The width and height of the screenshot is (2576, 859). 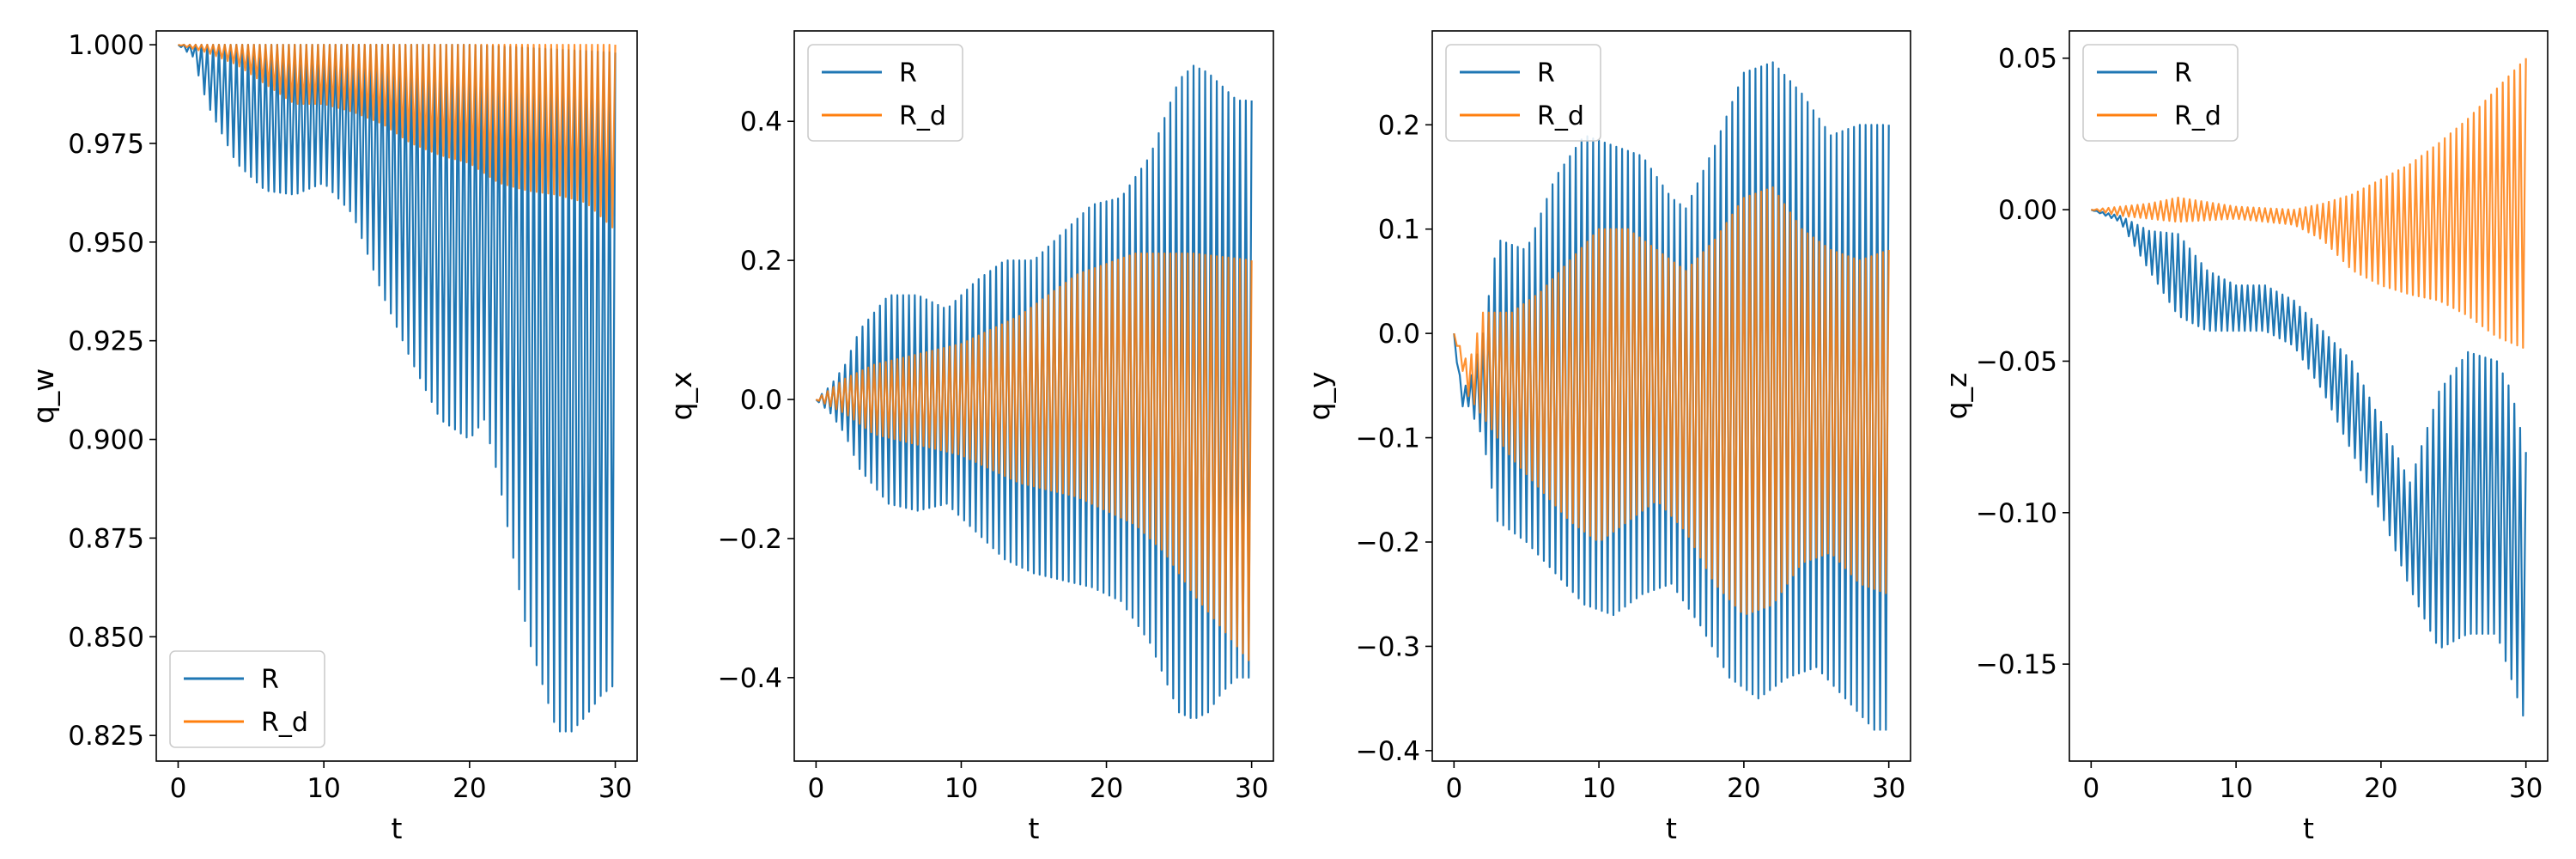 What do you see at coordinates (106, 342) in the screenshot?
I see `y-tick-label: 0.925` at bounding box center [106, 342].